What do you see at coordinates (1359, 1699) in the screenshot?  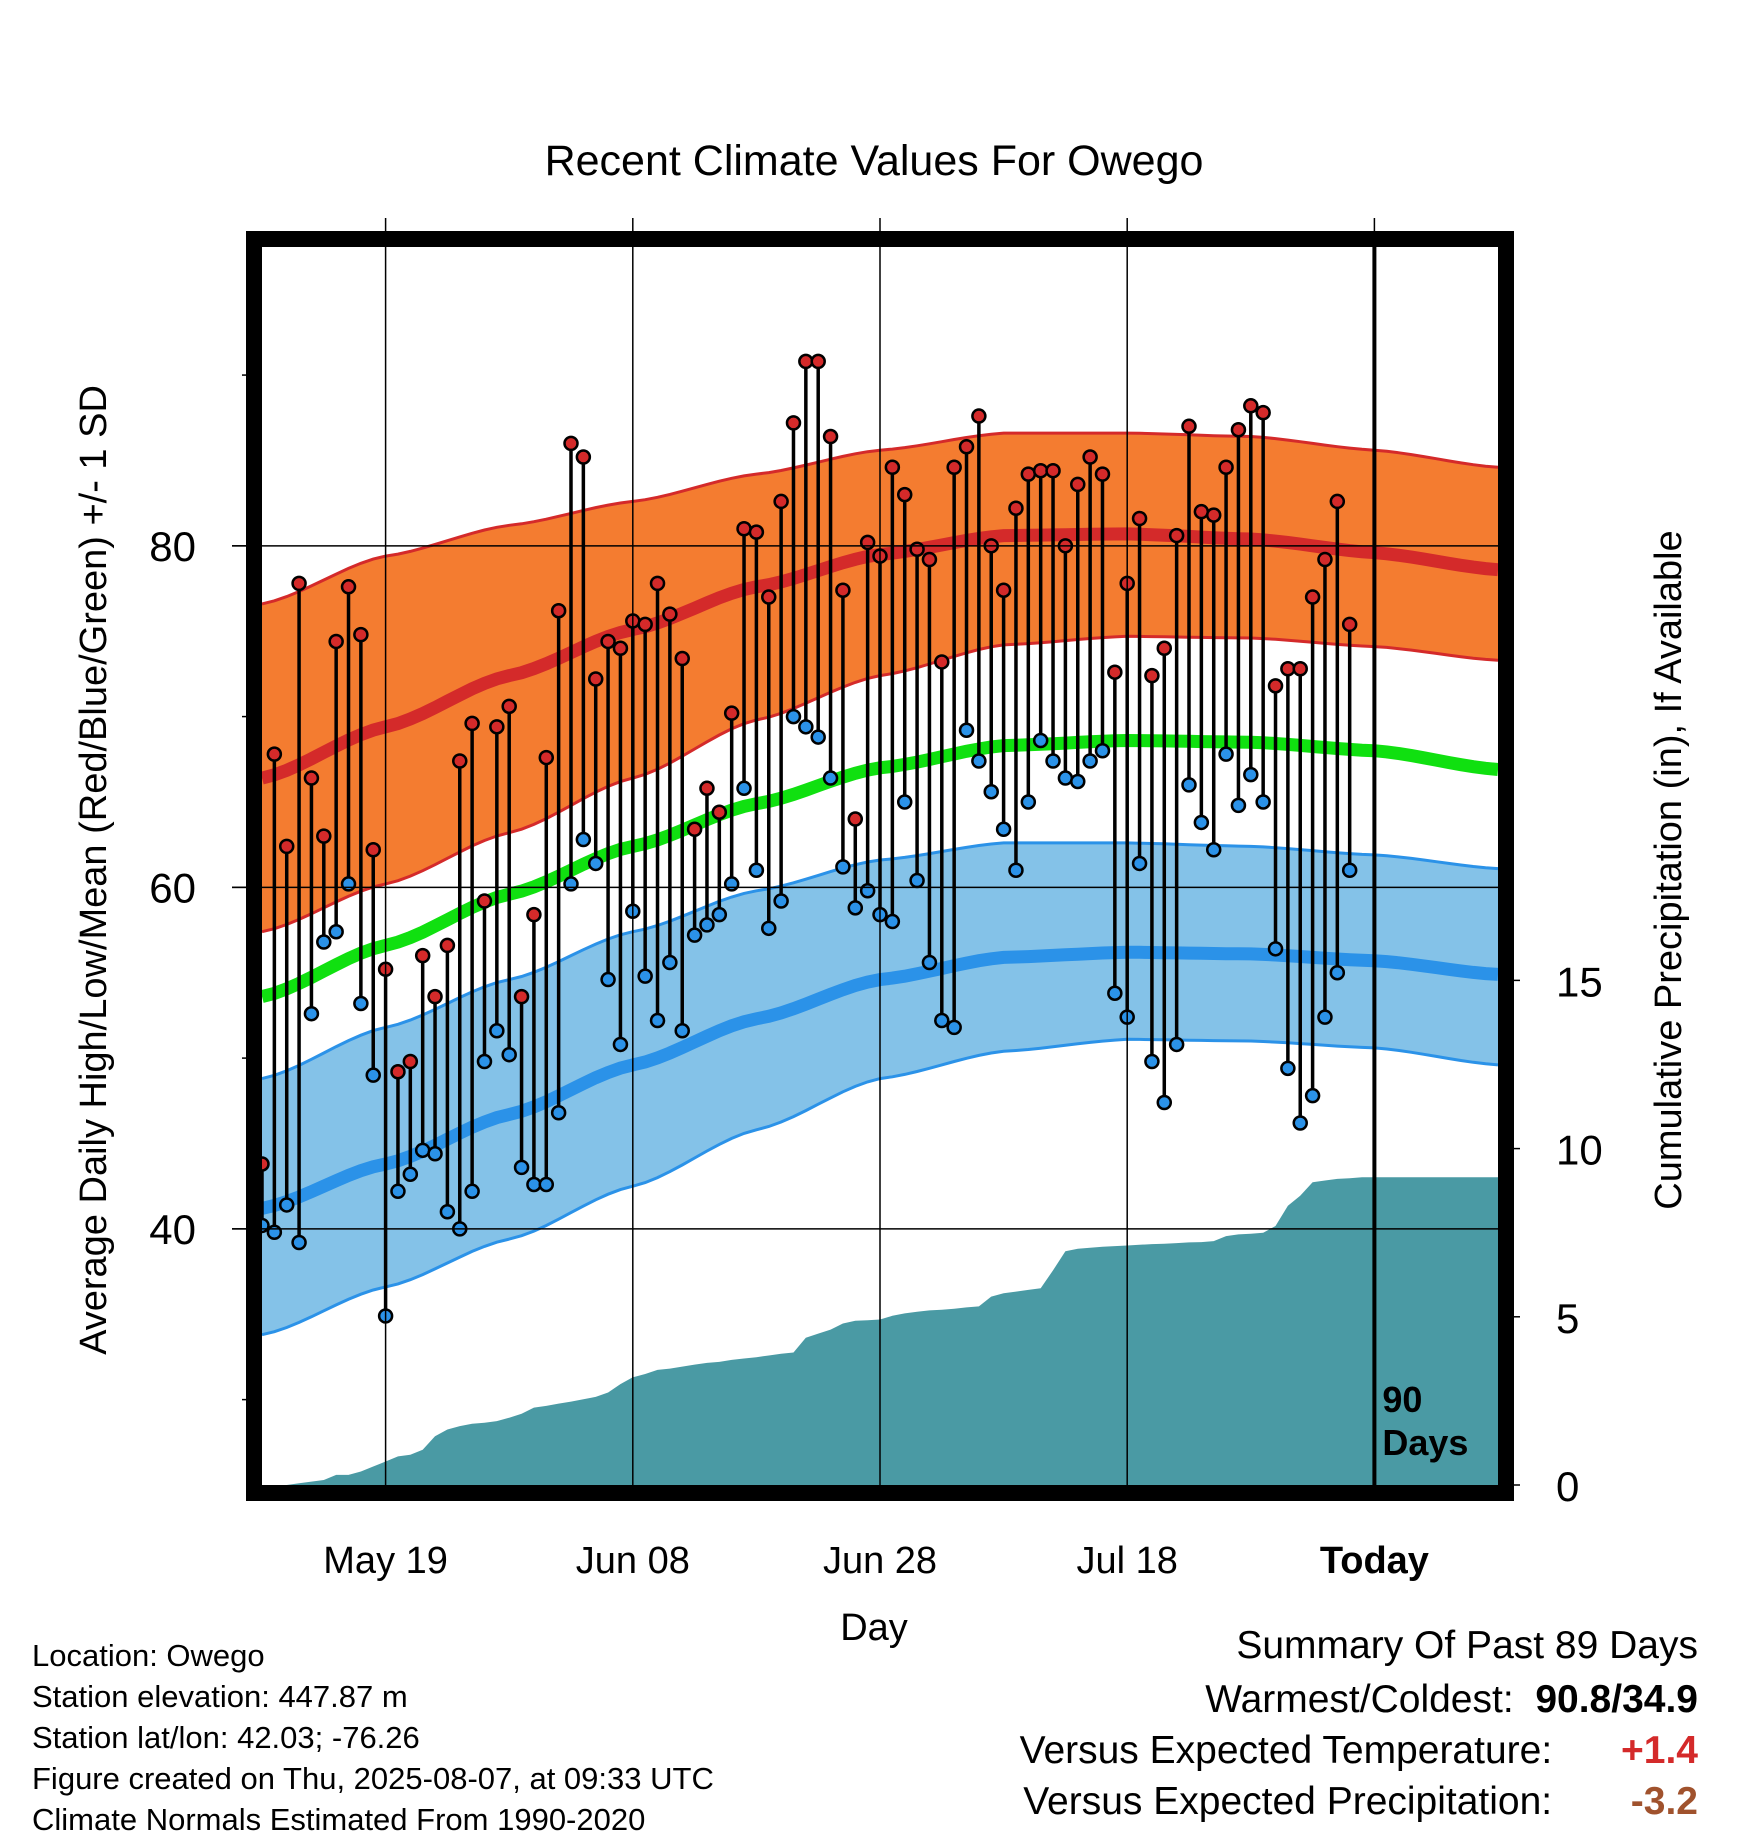 I see `summary-warm-cold-label: Warmest/Coldest:` at bounding box center [1359, 1699].